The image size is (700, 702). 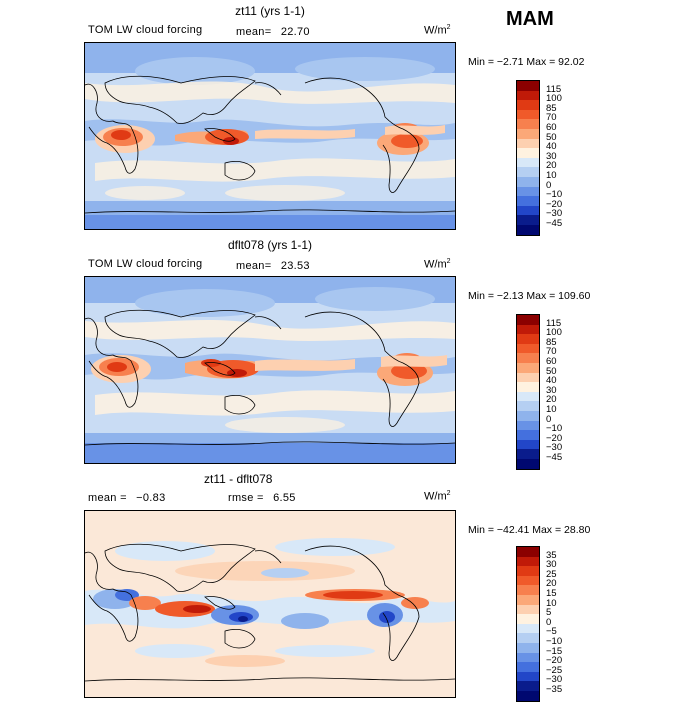 I want to click on panel-1-units: W/m2, so click(x=437, y=30).